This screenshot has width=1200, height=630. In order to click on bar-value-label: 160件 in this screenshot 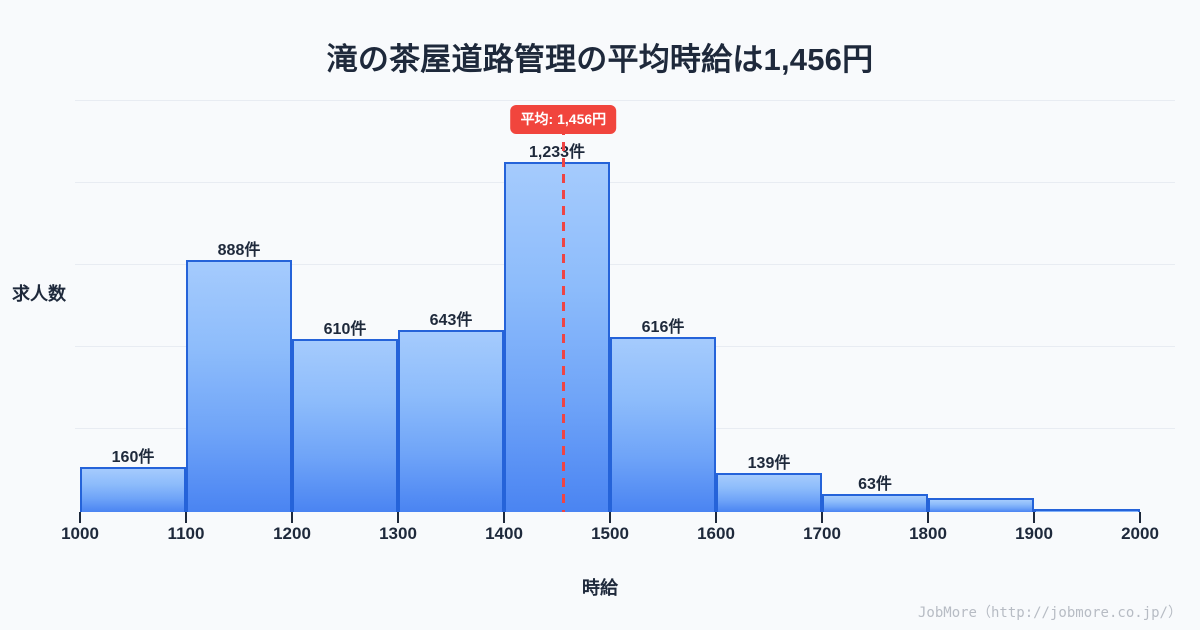, I will do `click(133, 457)`.